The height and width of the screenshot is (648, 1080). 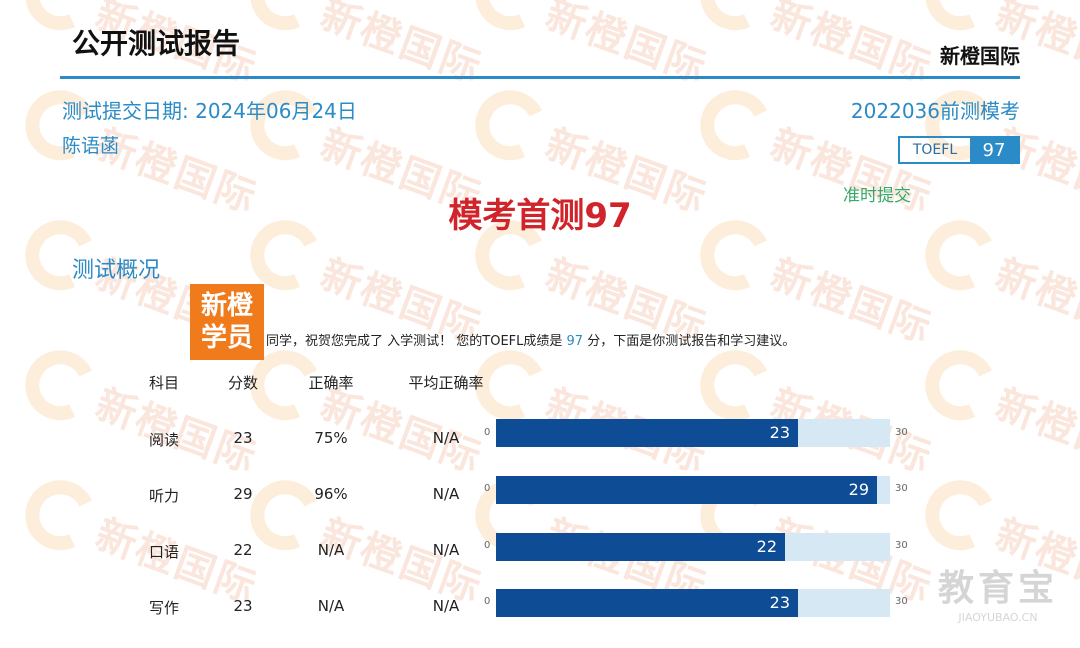 What do you see at coordinates (935, 111) in the screenshot?
I see `exam-name: 2022036前测模考` at bounding box center [935, 111].